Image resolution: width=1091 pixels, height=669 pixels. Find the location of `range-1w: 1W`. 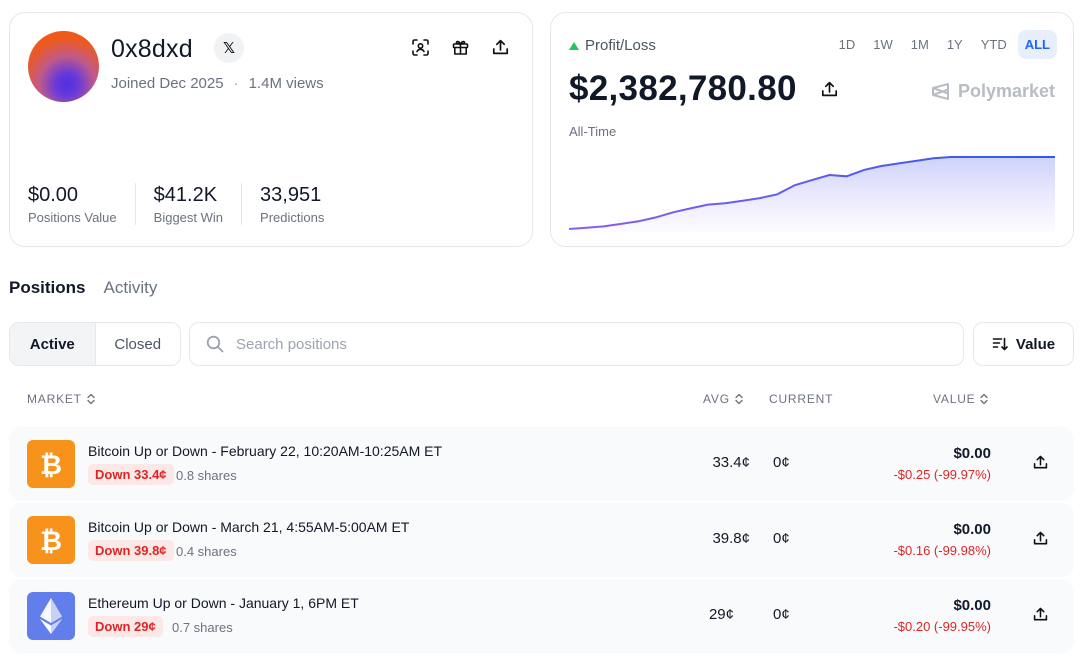

range-1w: 1W is located at coordinates (883, 44).